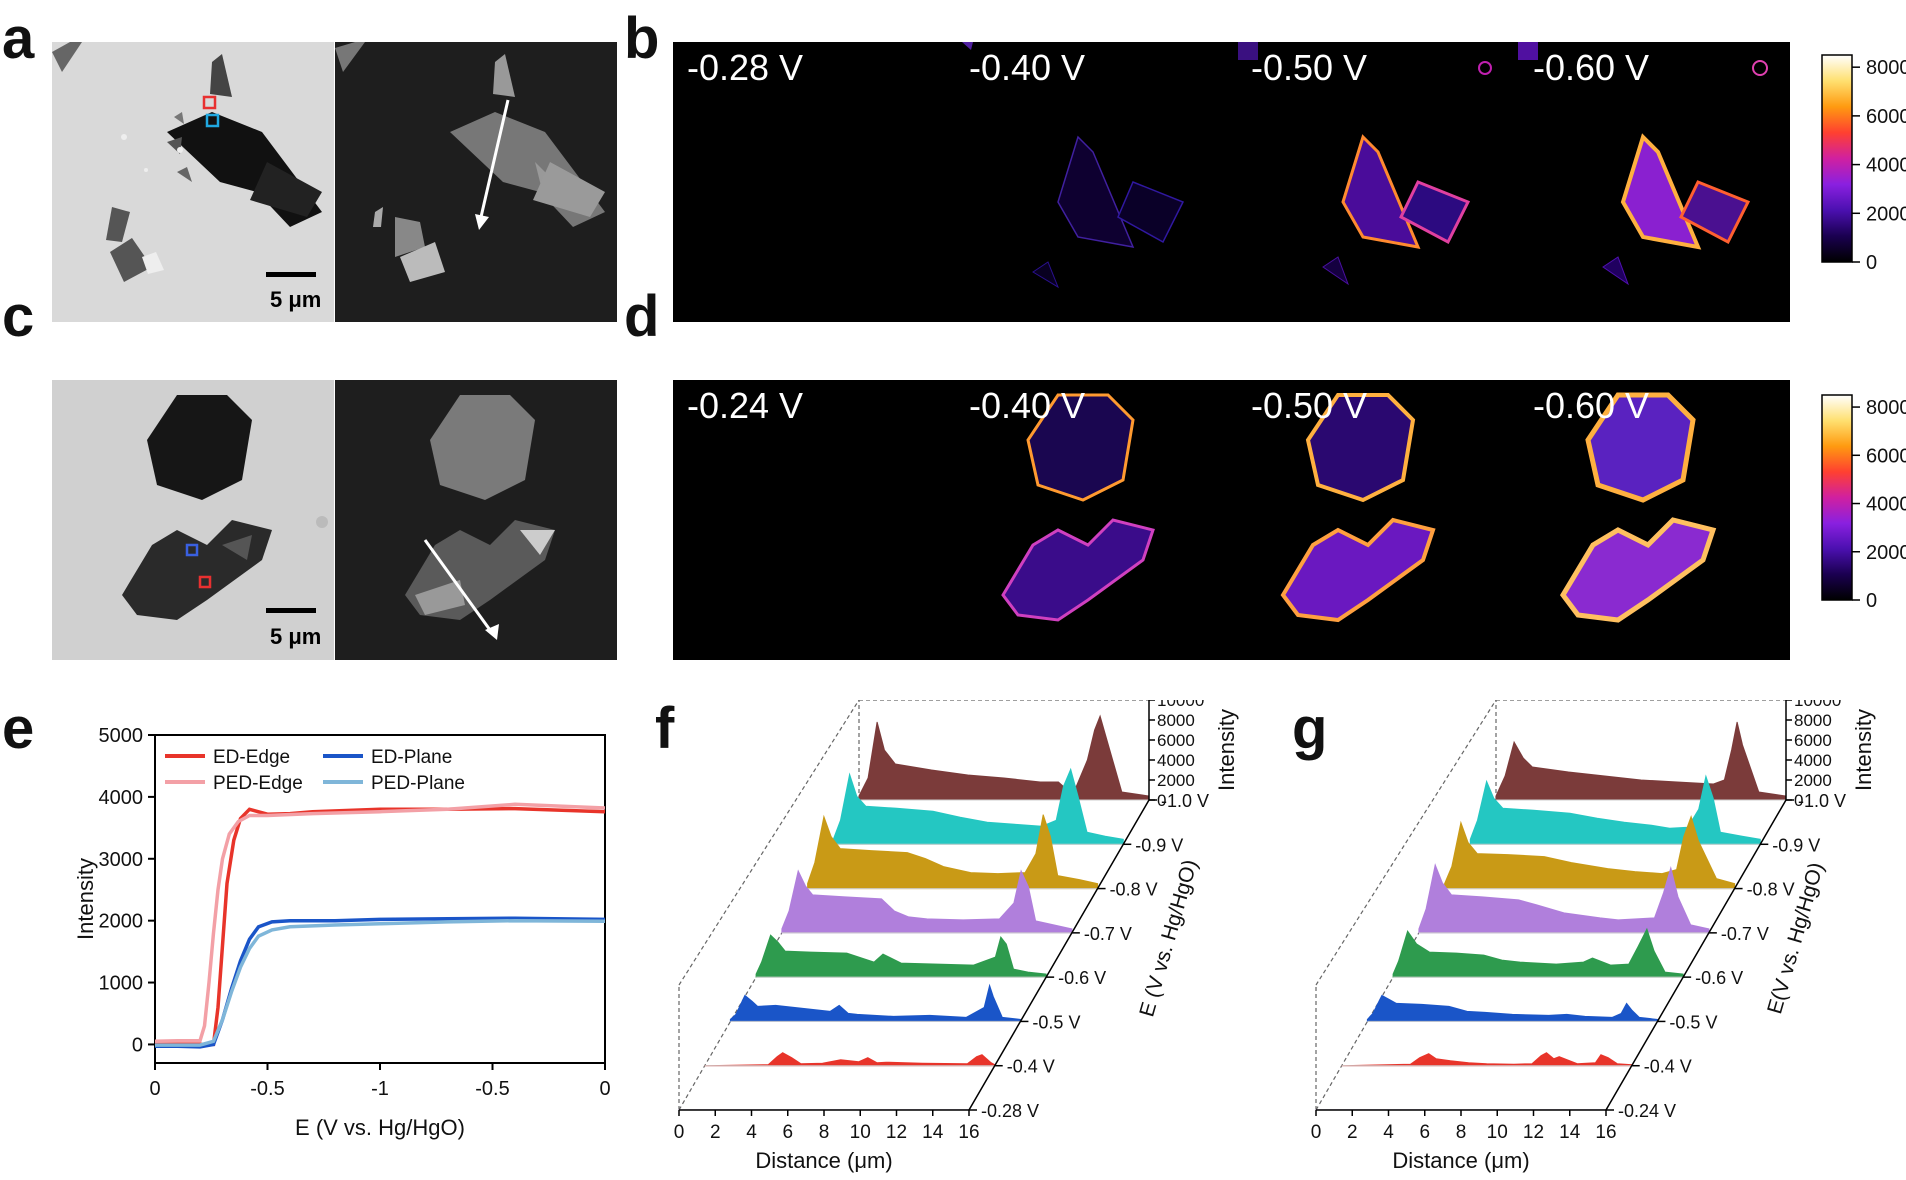 This screenshot has width=1906, height=1180. Describe the element at coordinates (1591, 68) in the screenshot. I see `potential-label-b4: -0.60 V` at that location.